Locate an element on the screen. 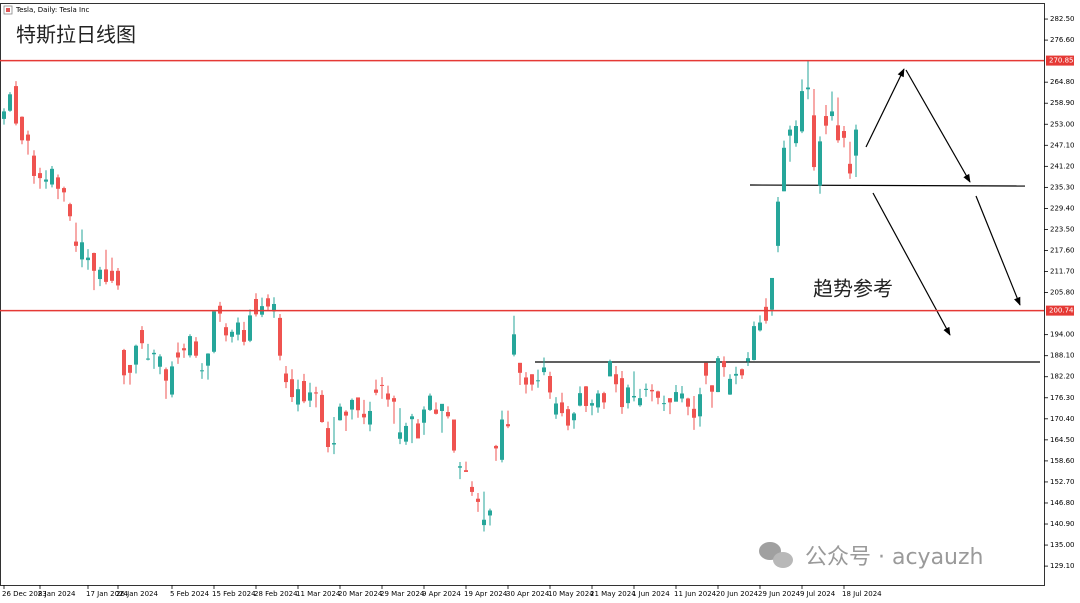 The height and width of the screenshot is (603, 1080). y-tick-label: 247.10 is located at coordinates (1062, 145).